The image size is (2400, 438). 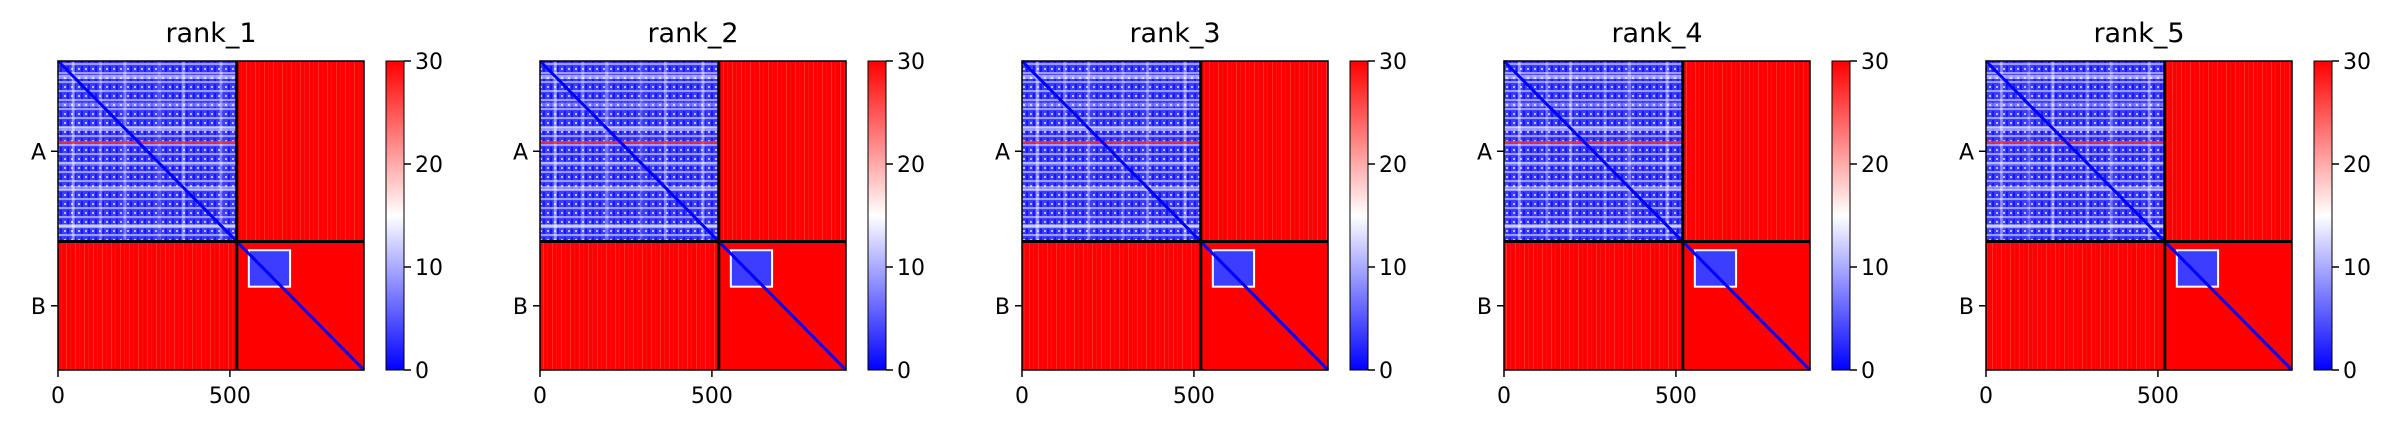 I want to click on panel-title: rank_1, so click(x=210, y=33).